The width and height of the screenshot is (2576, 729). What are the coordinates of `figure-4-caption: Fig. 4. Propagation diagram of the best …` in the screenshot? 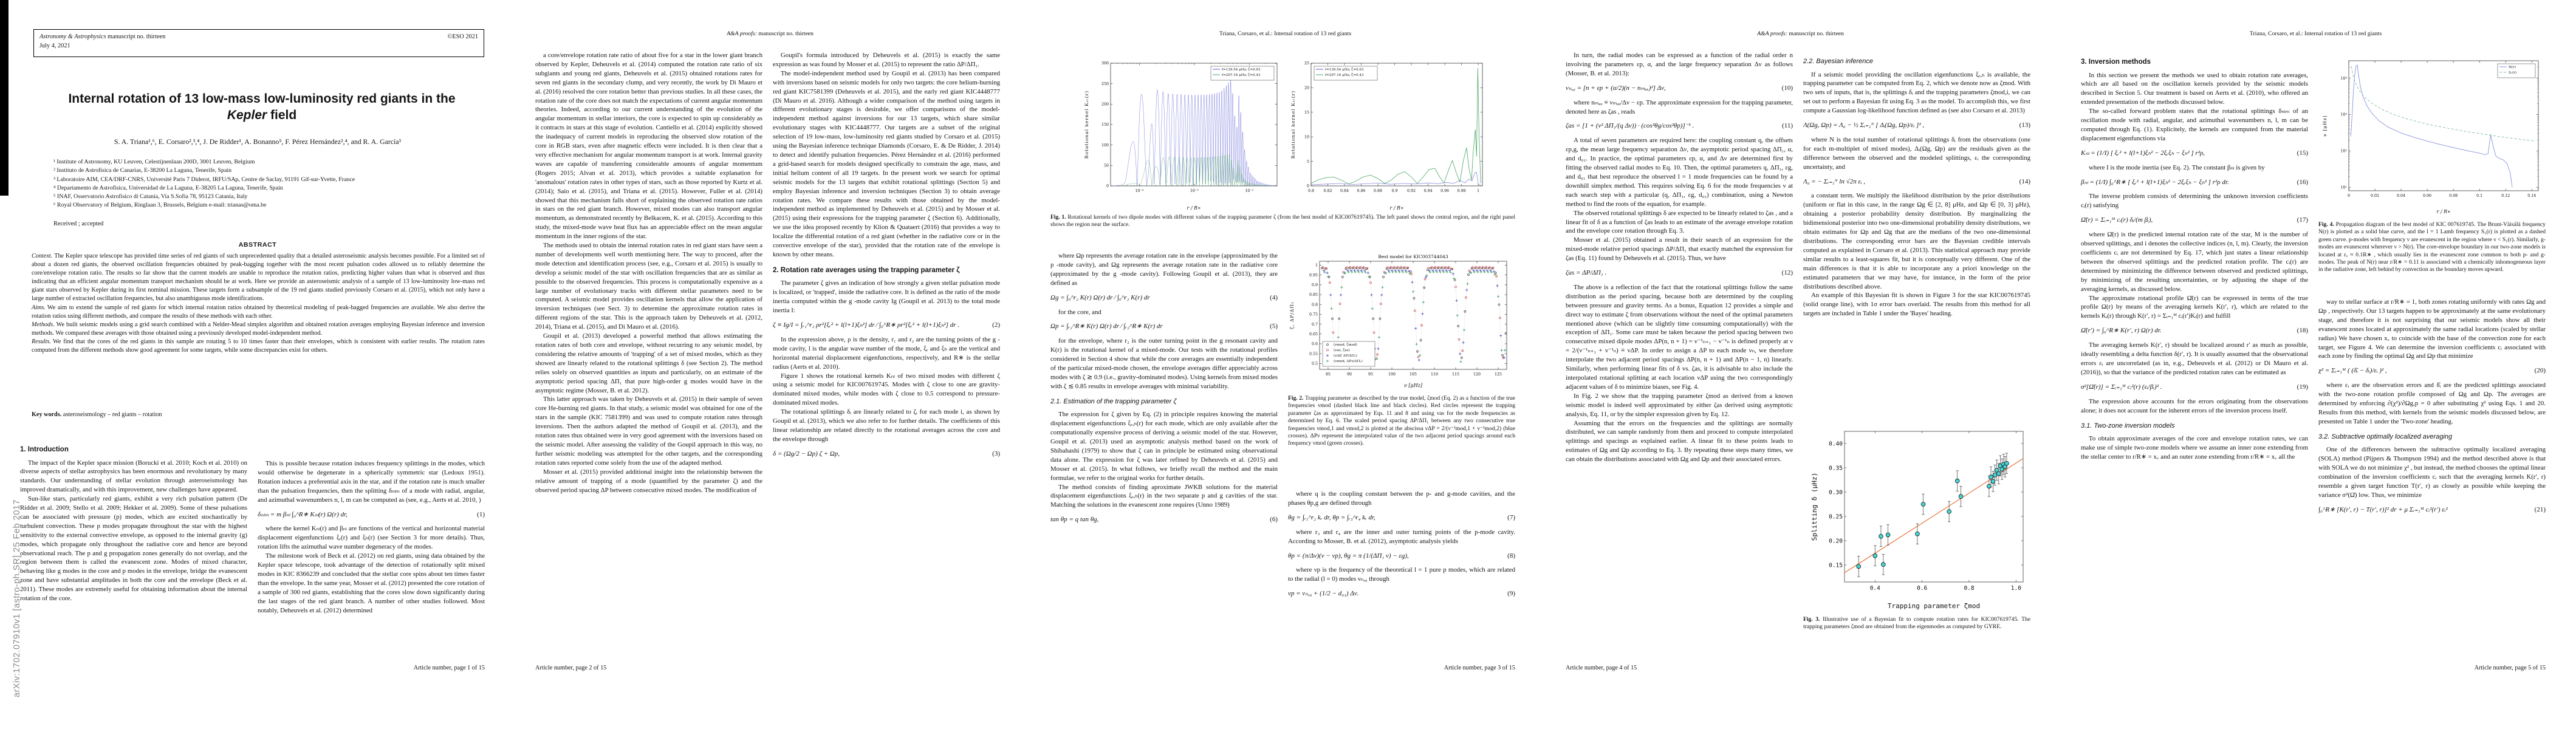 It's located at (2432, 247).